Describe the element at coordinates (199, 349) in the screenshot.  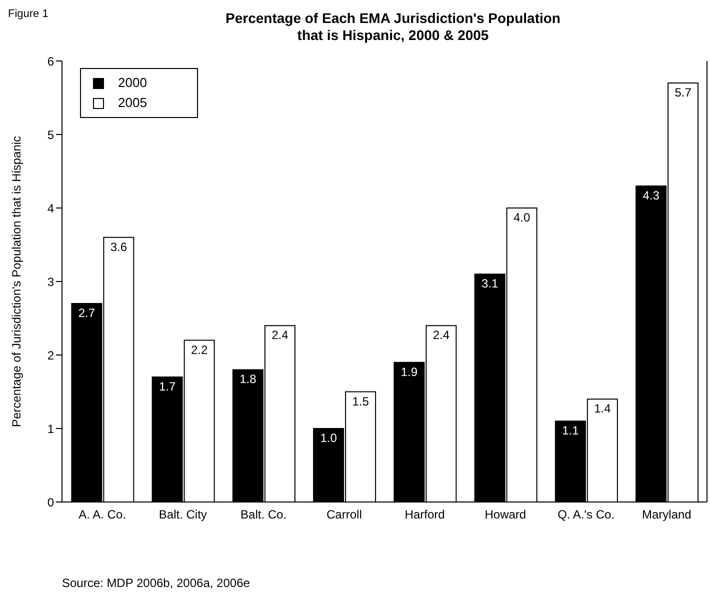
I see `data-label: 2.2` at that location.